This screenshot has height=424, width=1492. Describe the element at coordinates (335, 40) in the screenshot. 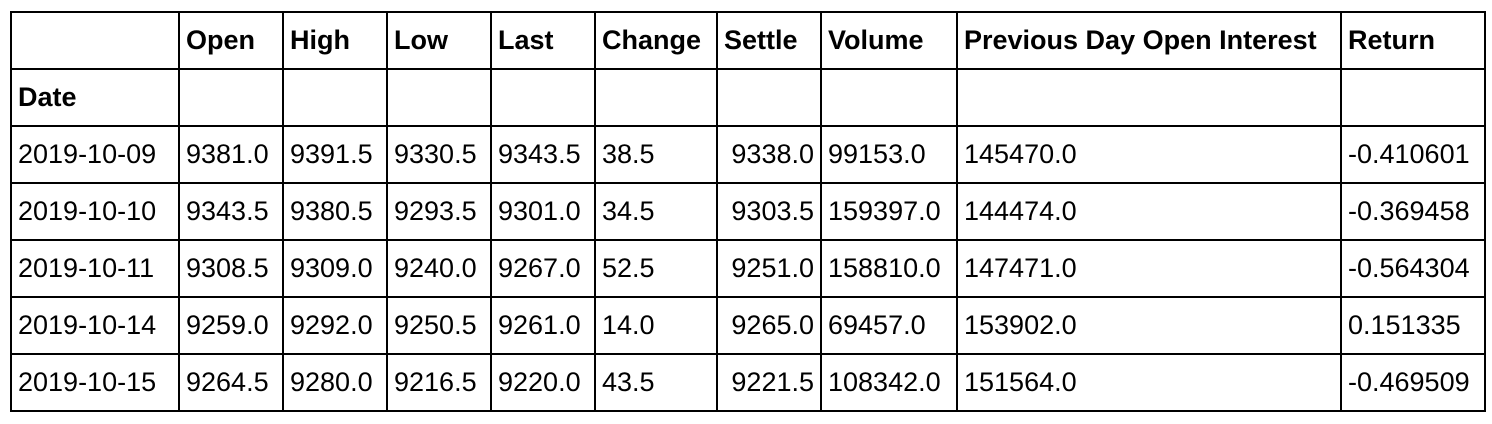

I see `column-header-high: High` at that location.